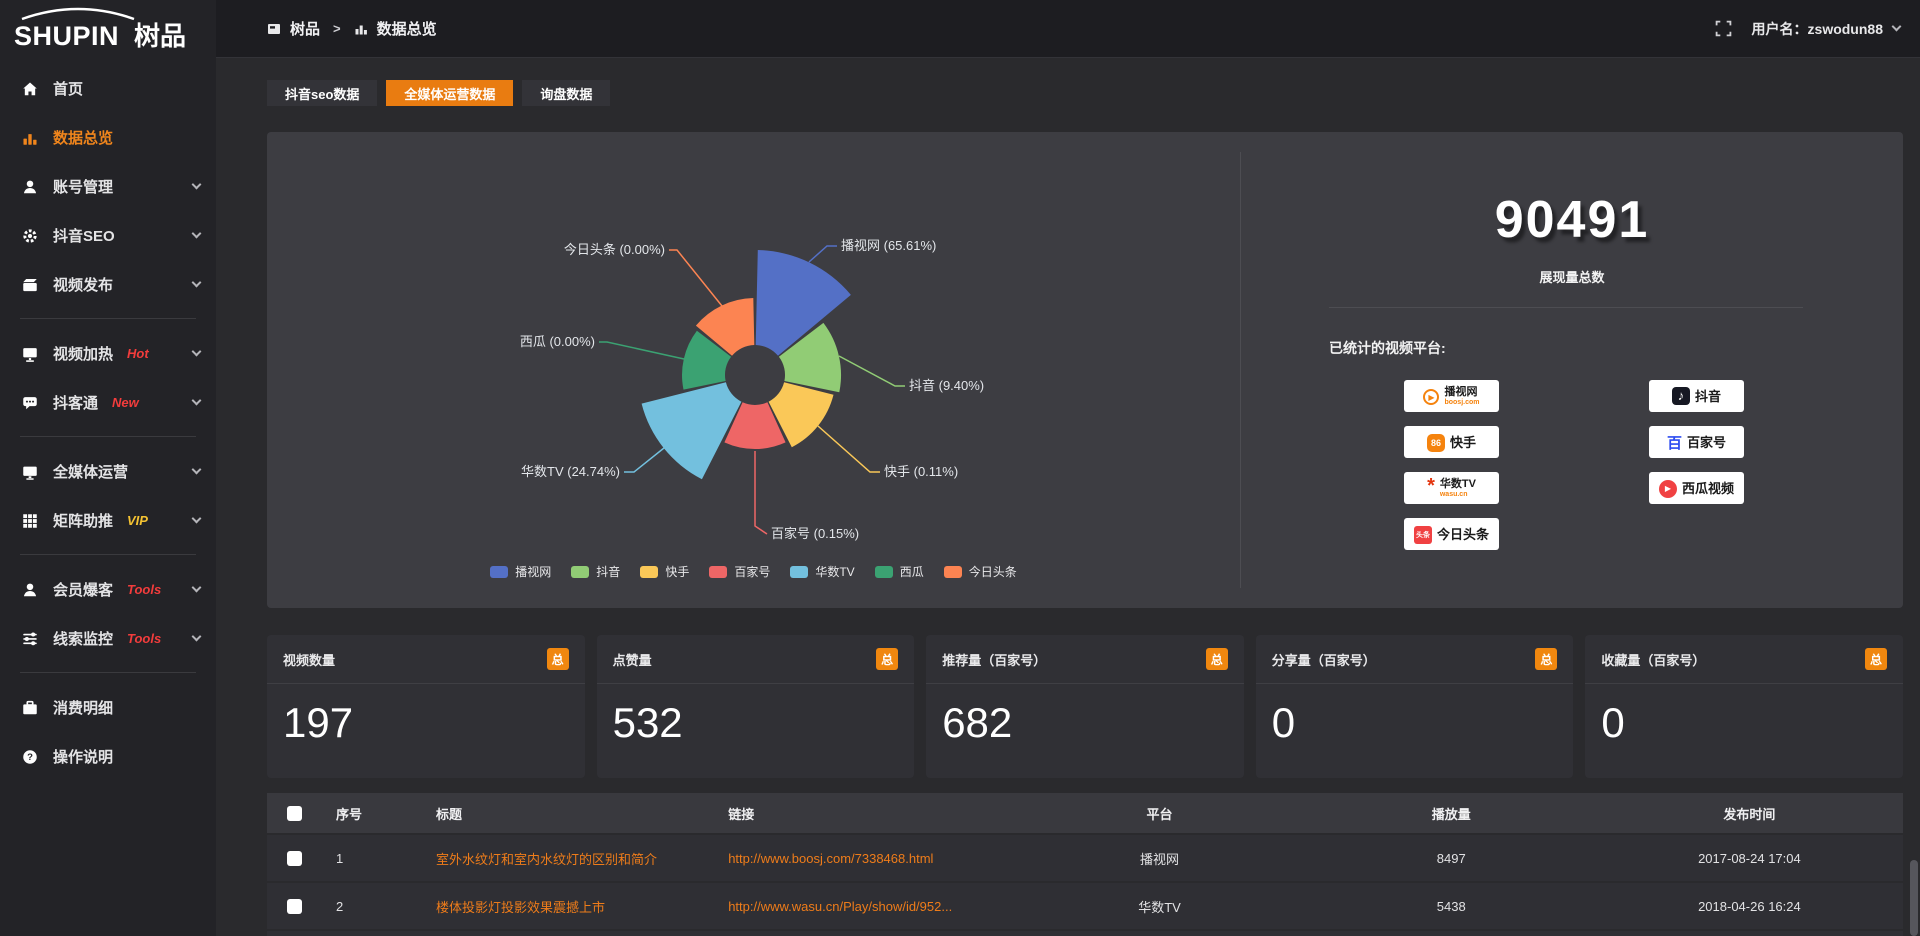  What do you see at coordinates (30, 89) in the screenshot?
I see `home-icon` at bounding box center [30, 89].